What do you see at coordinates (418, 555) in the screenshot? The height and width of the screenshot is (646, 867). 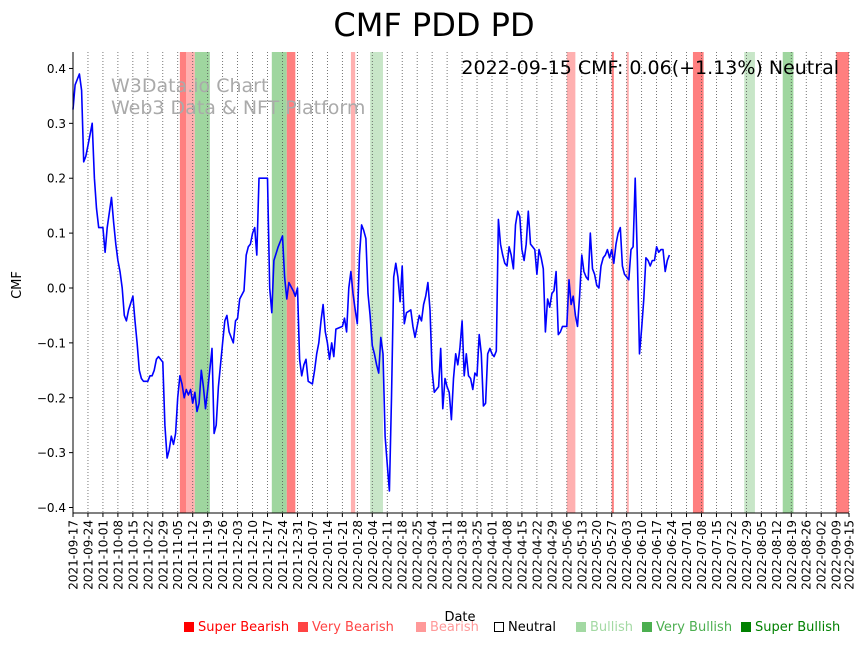 I see `x-tick-label: 2022-02-25` at bounding box center [418, 555].